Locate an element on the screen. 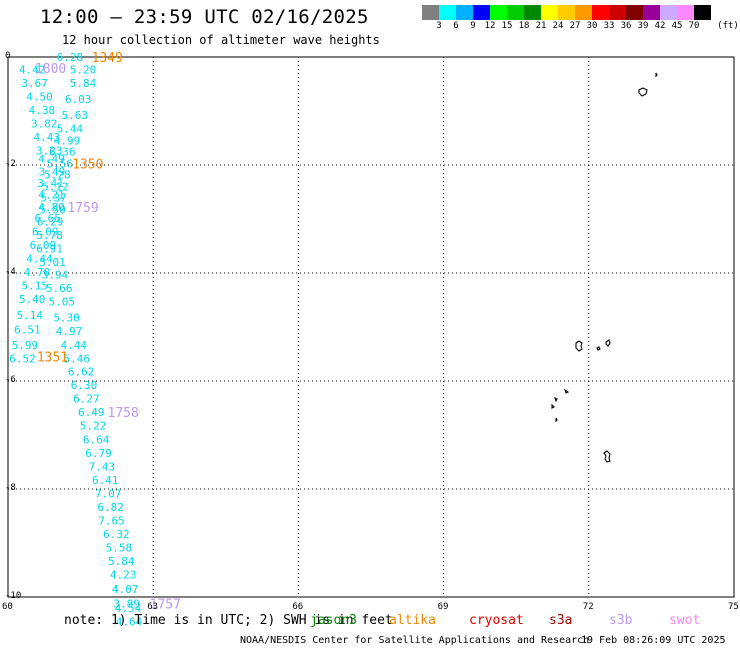 The width and height of the screenshot is (740, 650). wave-height-label: 4.21 is located at coordinates (51, 195).